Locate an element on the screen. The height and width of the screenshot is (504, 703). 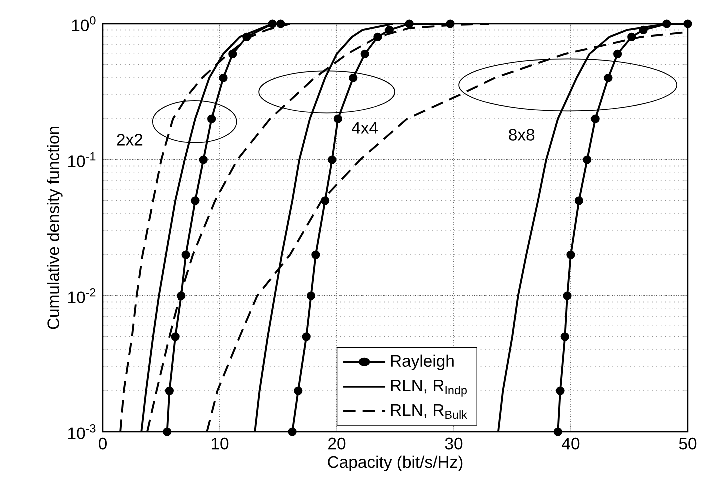
x-tick-label: 30 is located at coordinates (454, 444).